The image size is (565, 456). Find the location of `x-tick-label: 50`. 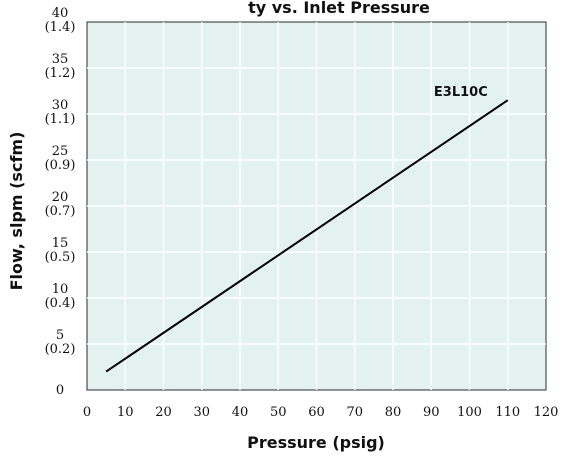

x-tick-label: 50 is located at coordinates (278, 412).